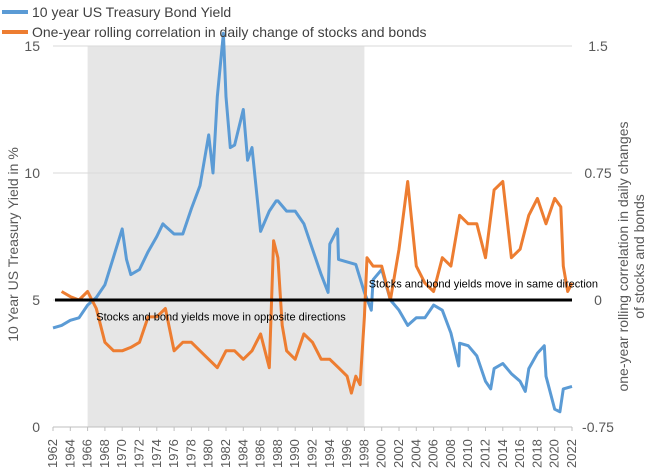 This screenshot has height=472, width=650. Describe the element at coordinates (131, 12) in the screenshot. I see `legend-label-1: 10 year US Treasury Bond Yield` at that location.